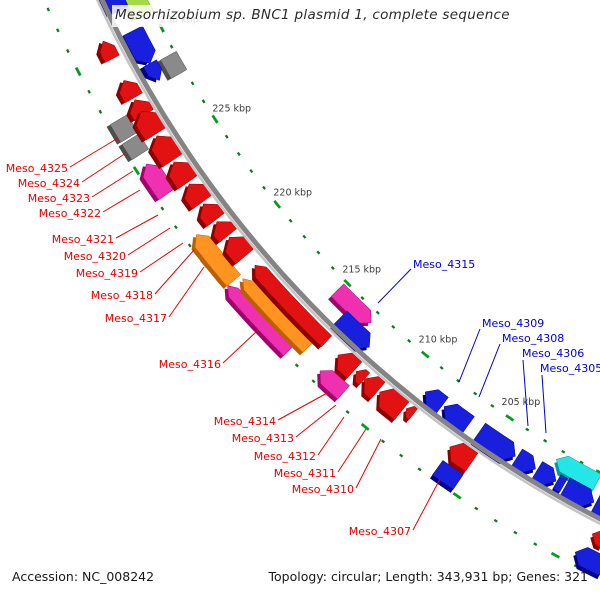  I want to click on gene-label: Meso_4321, so click(83, 239).